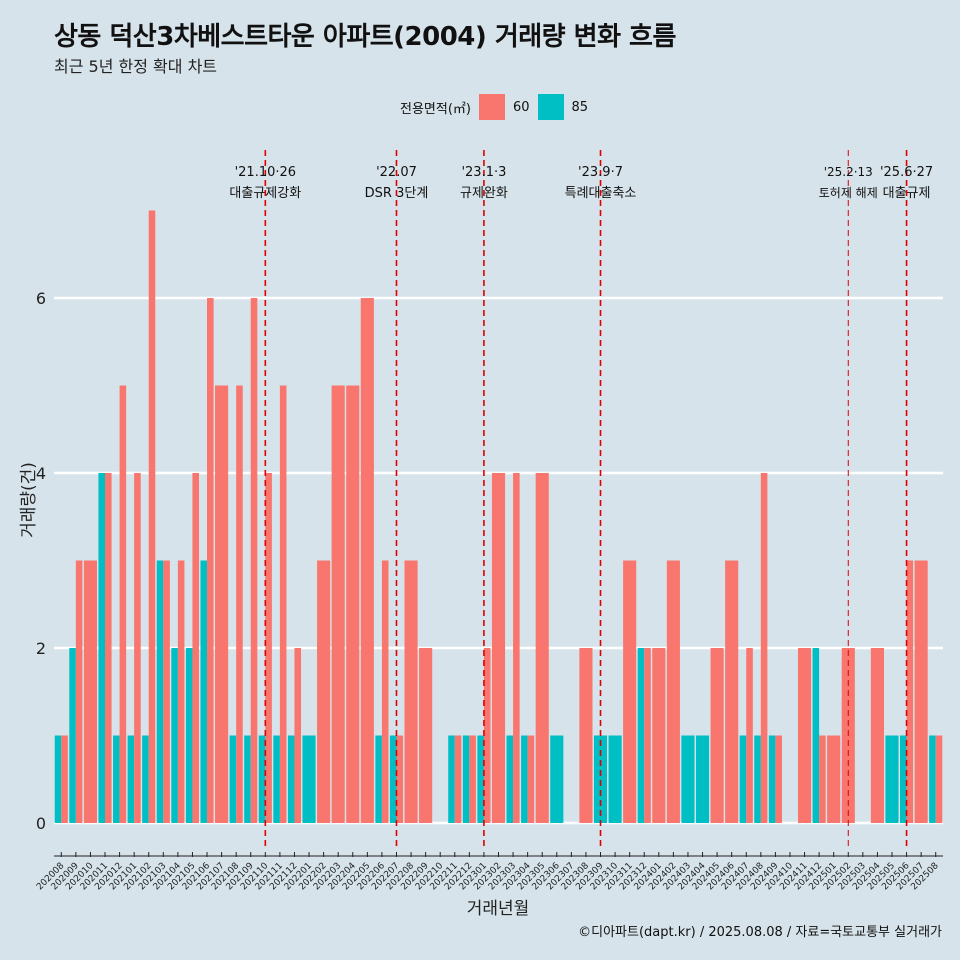 The image size is (960, 960). What do you see at coordinates (265, 193) in the screenshot?
I see `event-label-202110: 대출규제강화` at bounding box center [265, 193].